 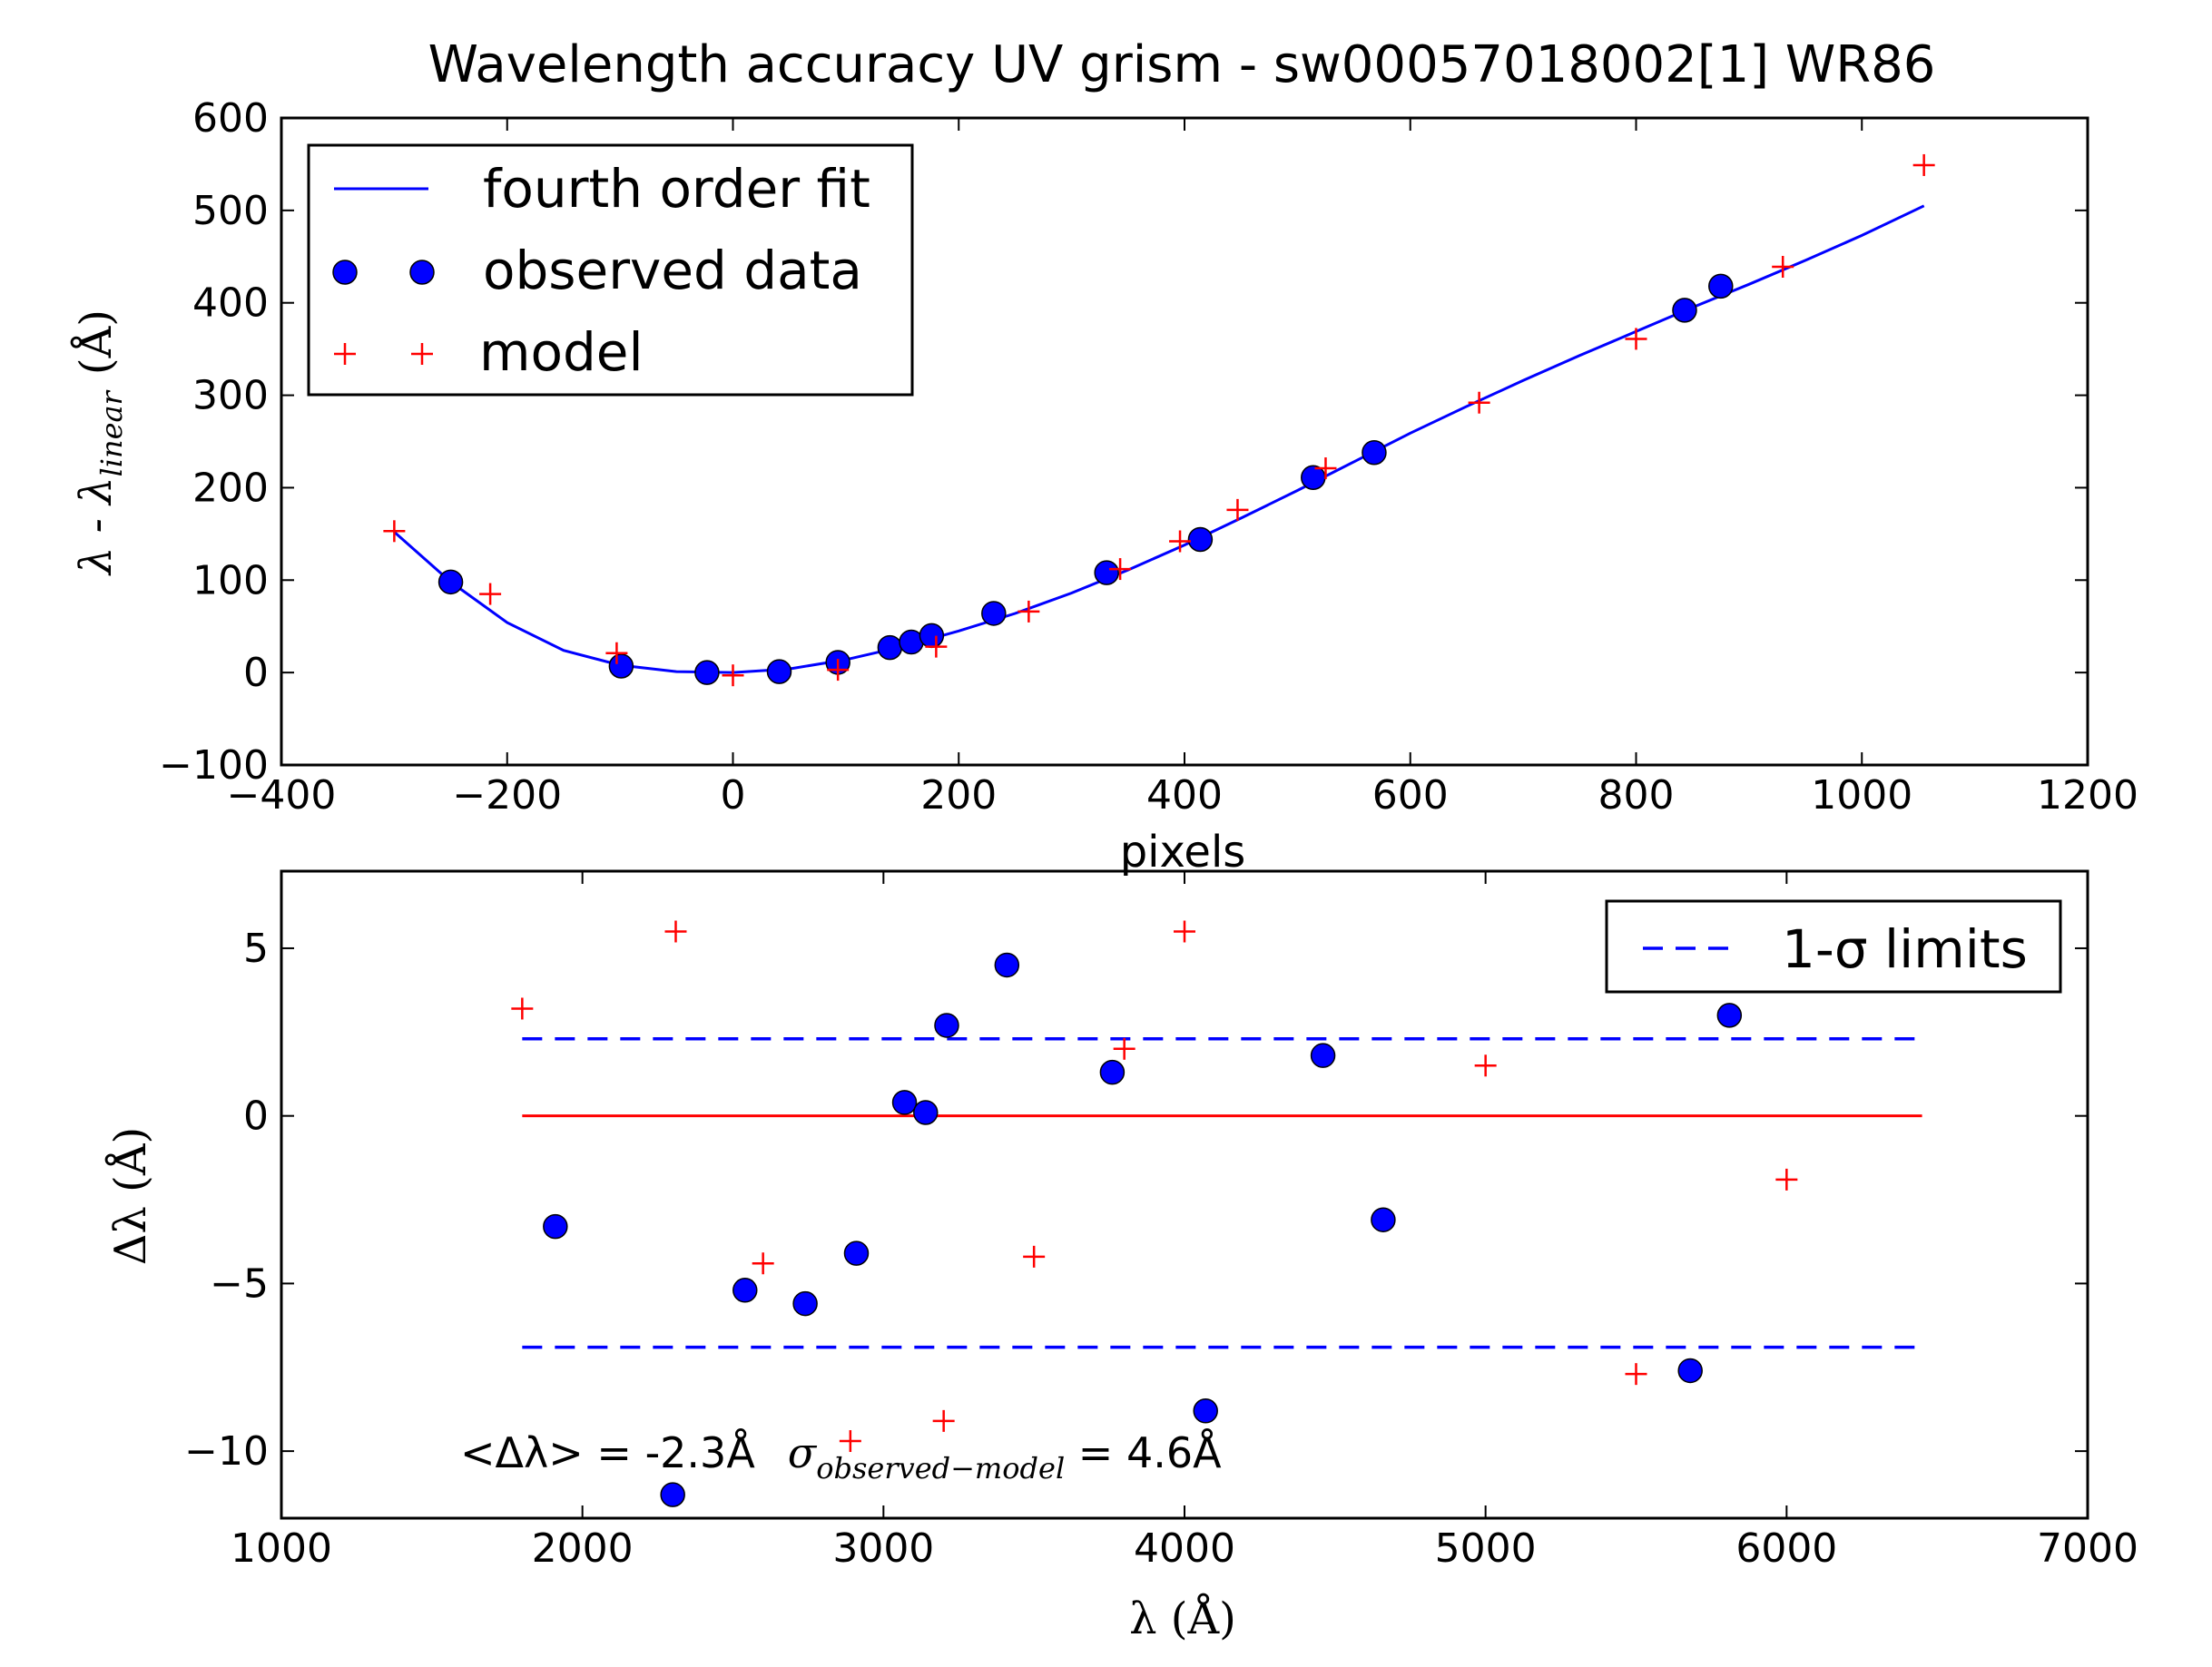 I want to click on bottom-y-tick-label: −10, so click(x=226, y=1452).